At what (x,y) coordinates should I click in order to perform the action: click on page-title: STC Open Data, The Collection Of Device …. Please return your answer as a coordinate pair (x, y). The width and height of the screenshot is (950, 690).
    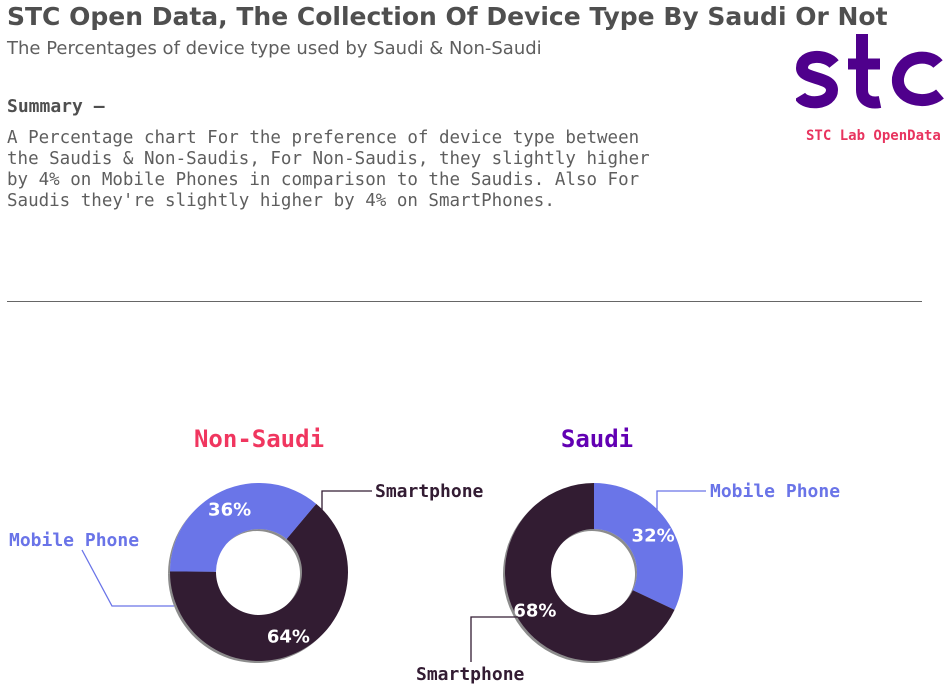
    Looking at the image, I should click on (447, 16).